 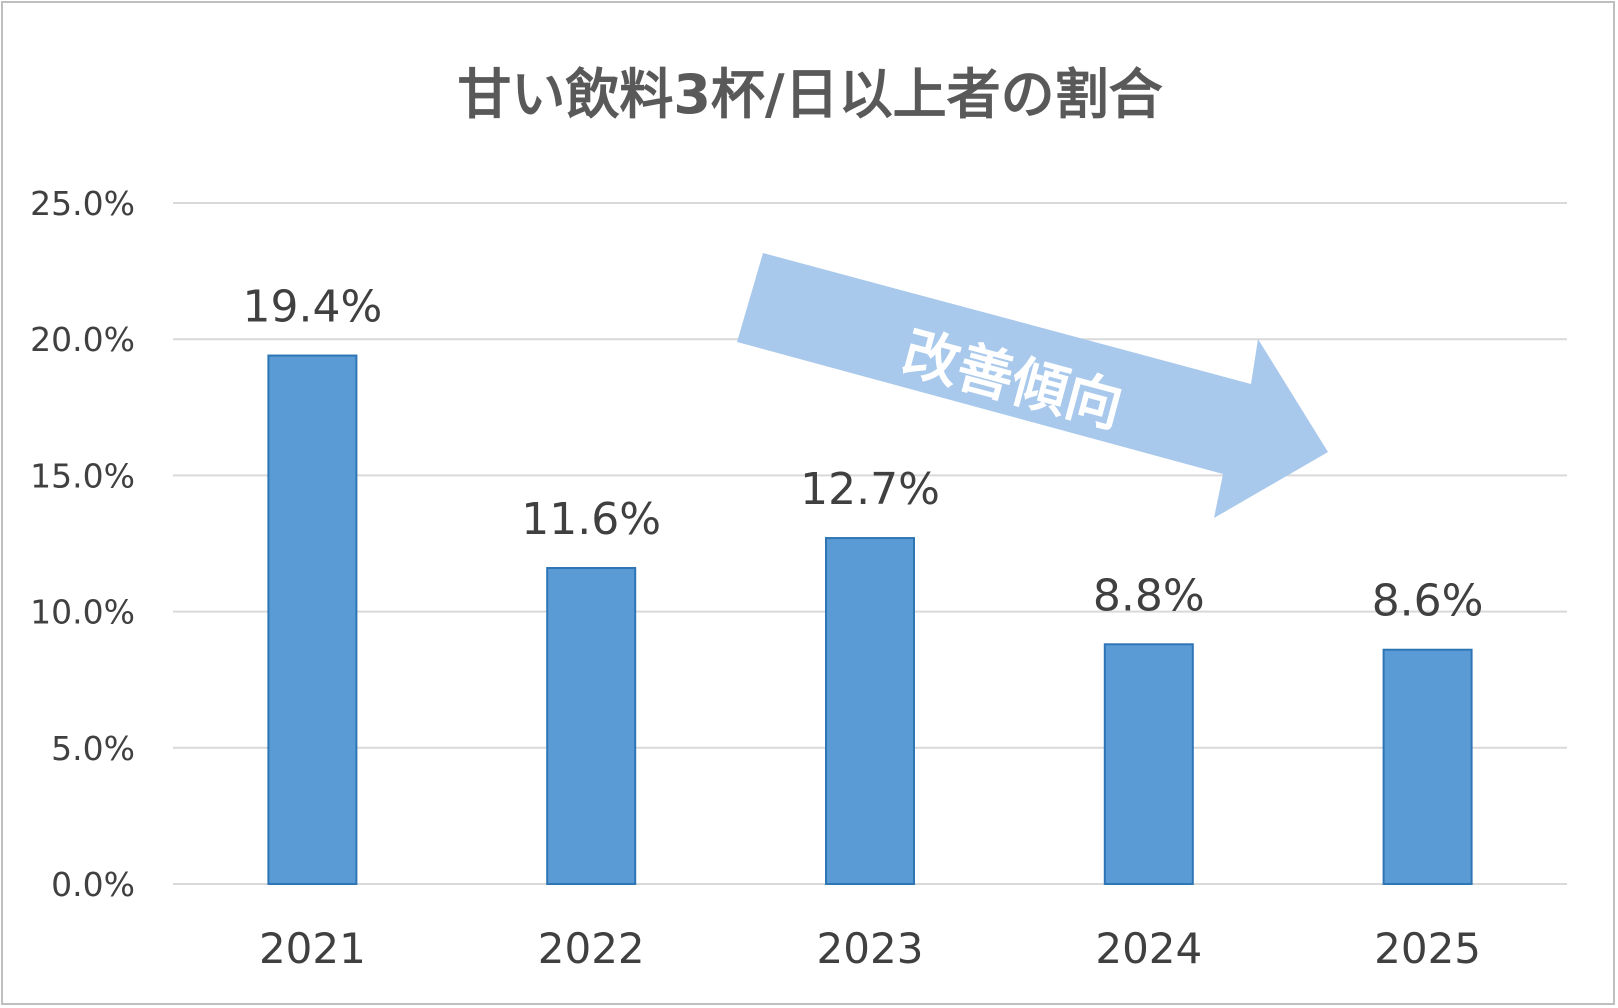 What do you see at coordinates (1427, 948) in the screenshot?
I see `x-tick-label: 2025` at bounding box center [1427, 948].